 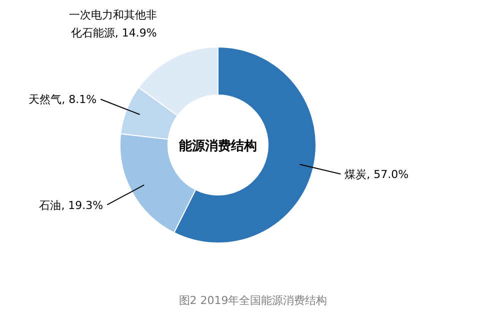 What do you see at coordinates (112, 24) in the screenshot?
I see `slice-label: 一次电力和其他非化石能源, 14.9%` at bounding box center [112, 24].